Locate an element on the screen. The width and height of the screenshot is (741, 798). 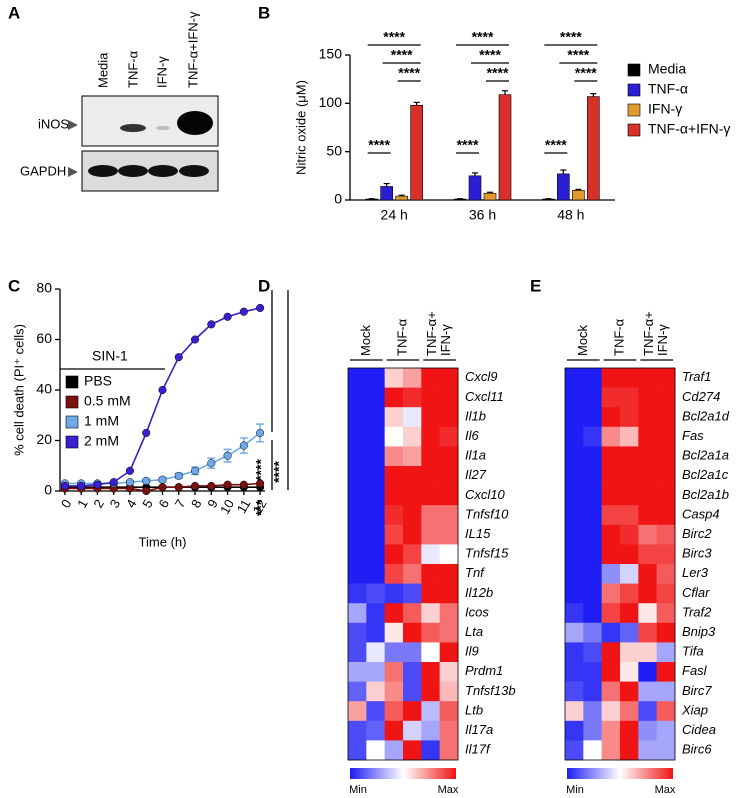
row-label: Tnfsf10 is located at coordinates (487, 513).